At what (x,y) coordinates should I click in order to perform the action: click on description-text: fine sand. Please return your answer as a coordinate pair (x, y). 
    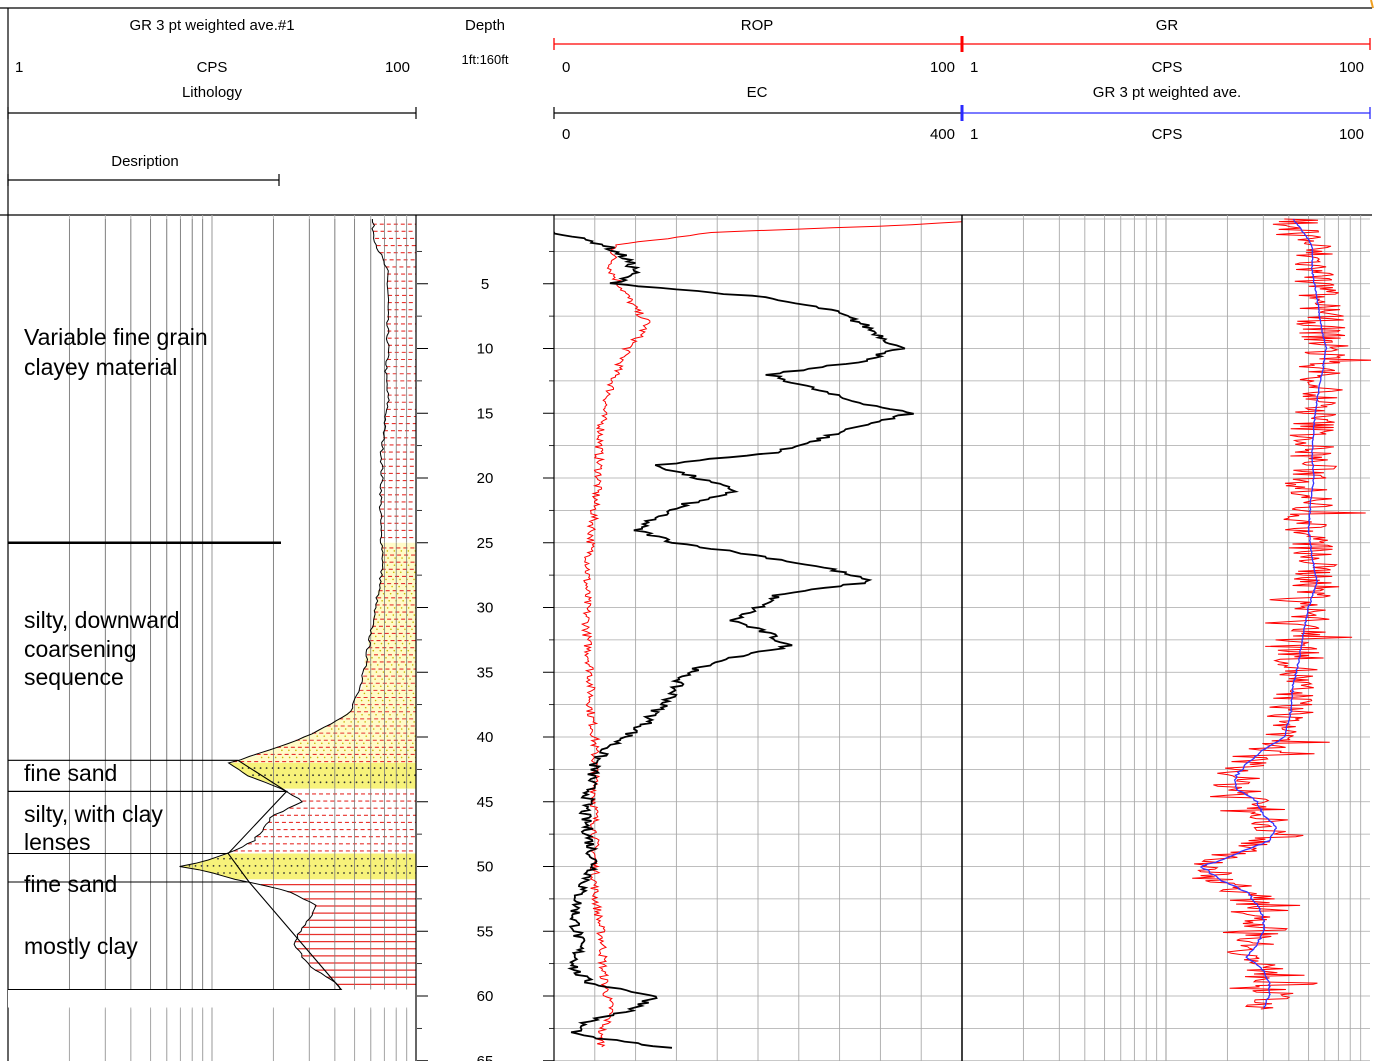
    Looking at the image, I should click on (70, 884).